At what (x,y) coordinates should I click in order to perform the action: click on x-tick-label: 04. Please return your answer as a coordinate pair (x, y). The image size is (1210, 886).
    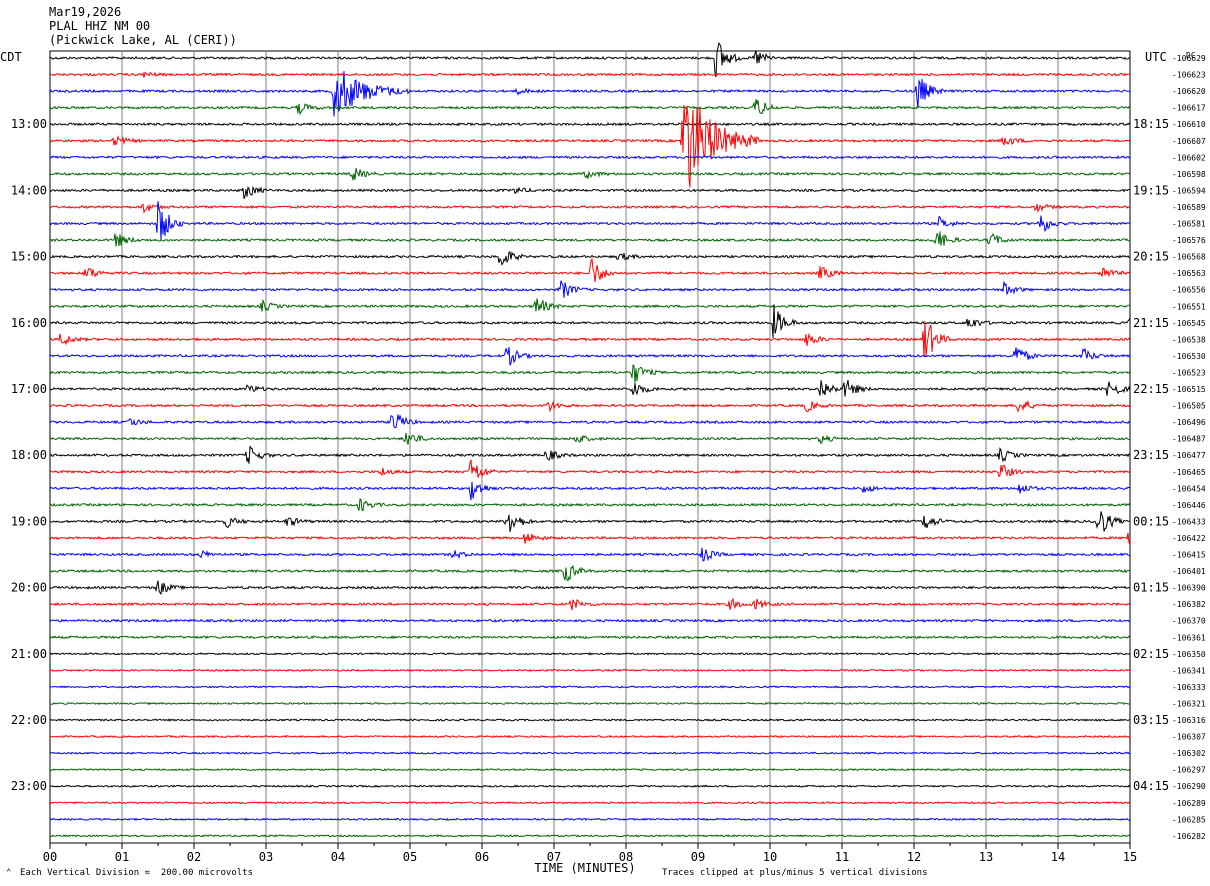
    Looking at the image, I should click on (338, 857).